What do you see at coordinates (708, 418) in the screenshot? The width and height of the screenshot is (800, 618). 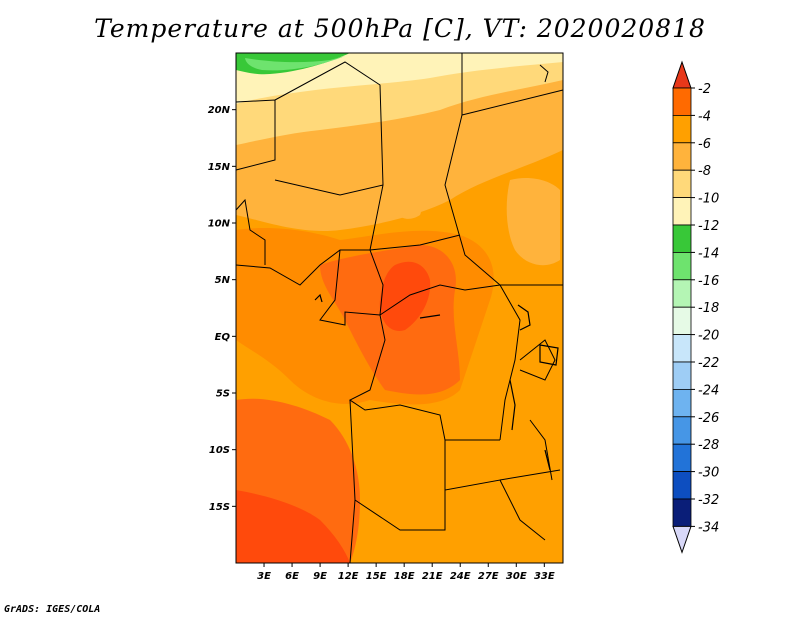 I see `colorbar-label: -26` at bounding box center [708, 418].